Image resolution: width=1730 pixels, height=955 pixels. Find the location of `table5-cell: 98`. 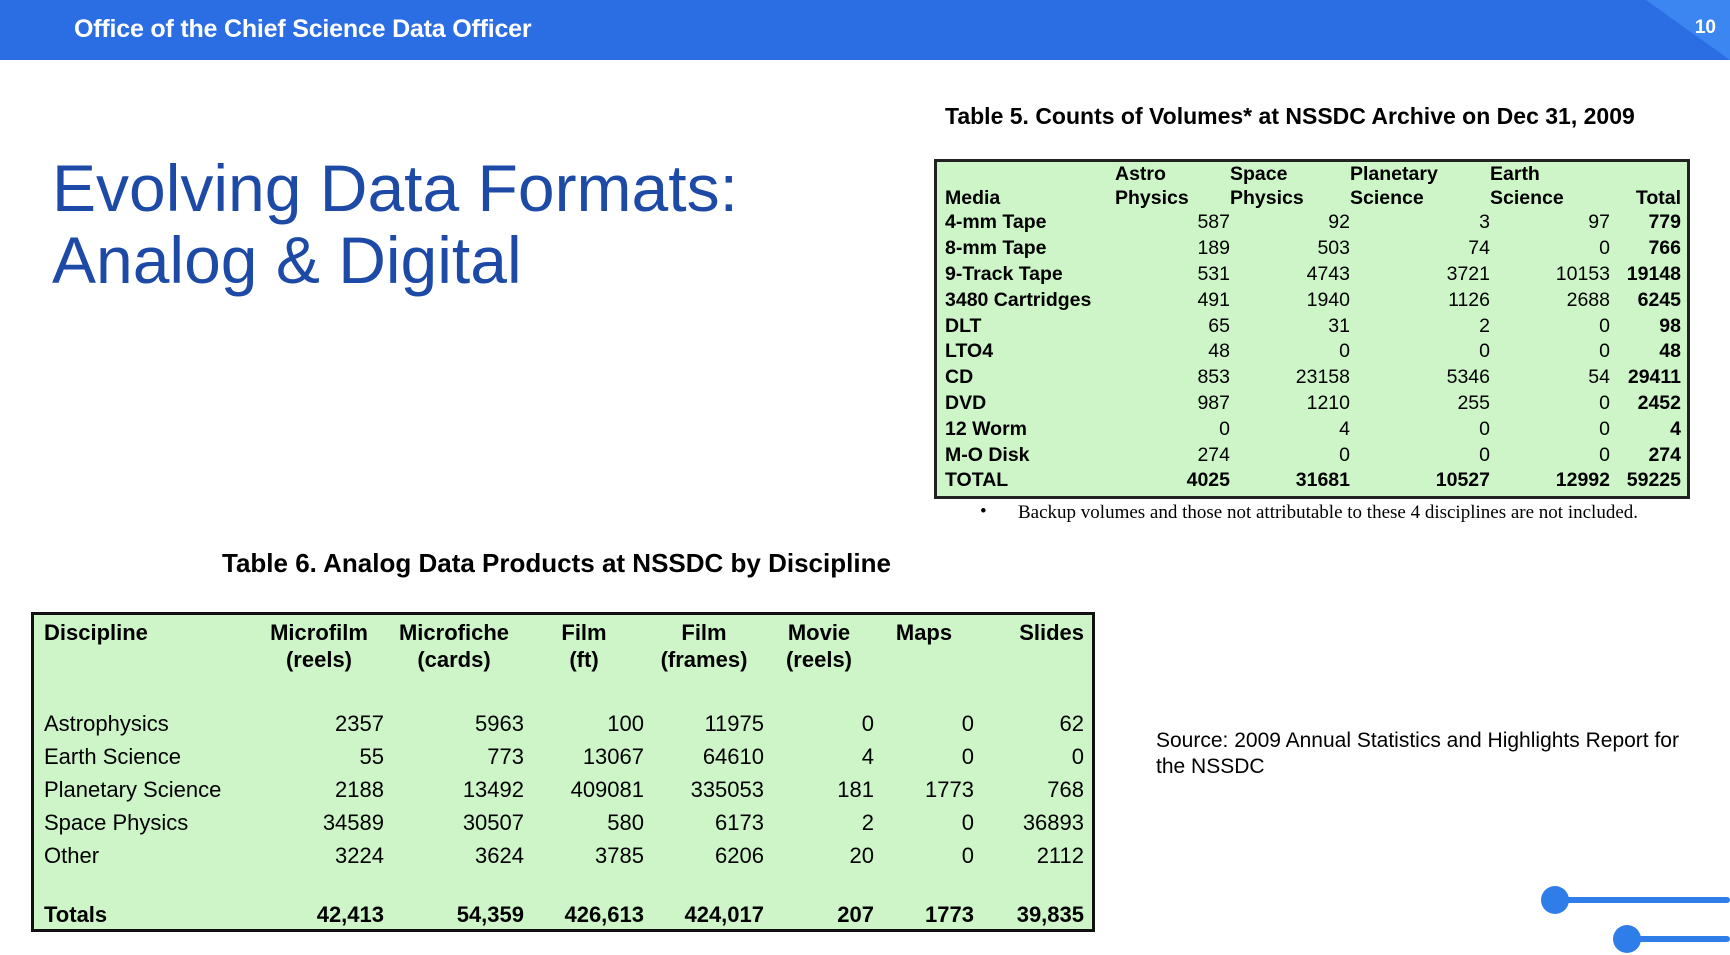

table5-cell: 98 is located at coordinates (1670, 325).